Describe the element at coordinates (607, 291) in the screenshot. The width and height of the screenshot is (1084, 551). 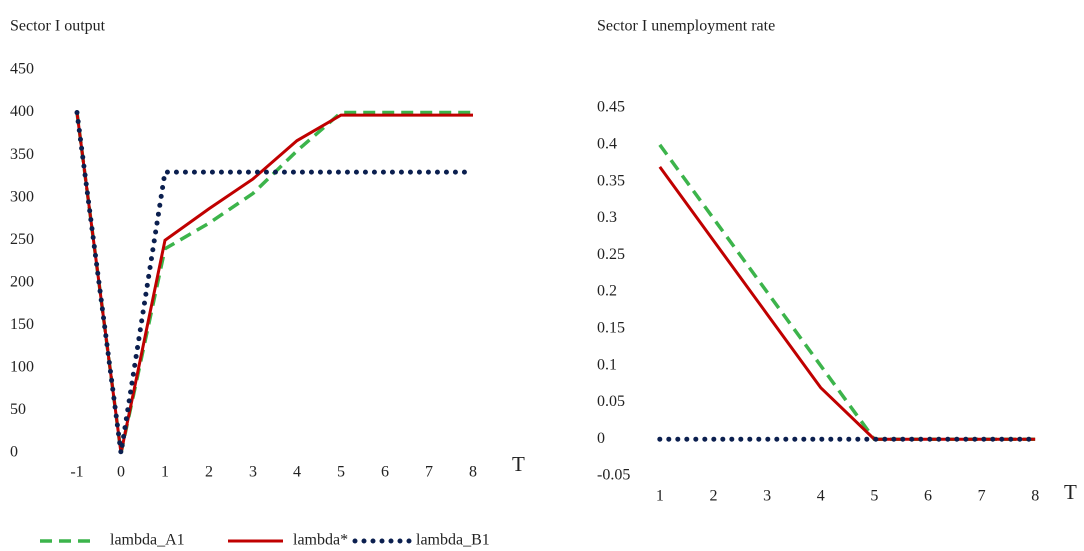
I see `y-tick-label: 0.2` at that location.